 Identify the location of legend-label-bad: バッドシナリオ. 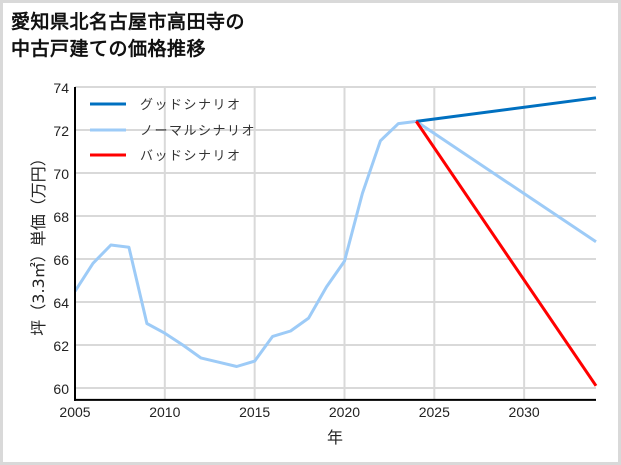
(191, 156).